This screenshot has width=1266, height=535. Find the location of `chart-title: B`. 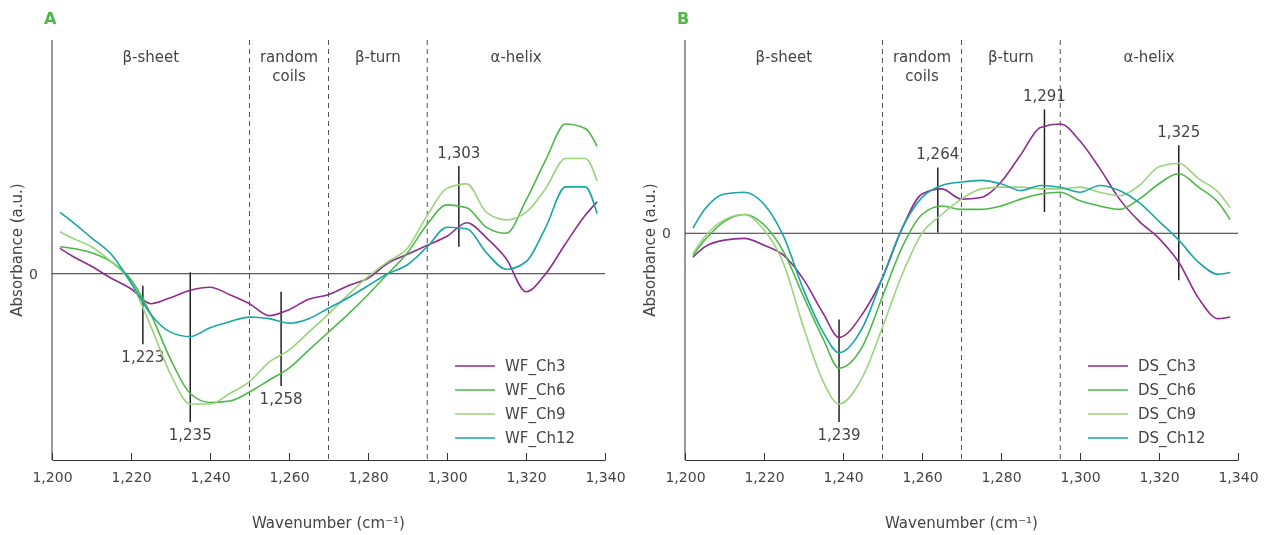

chart-title: B is located at coordinates (683, 18).